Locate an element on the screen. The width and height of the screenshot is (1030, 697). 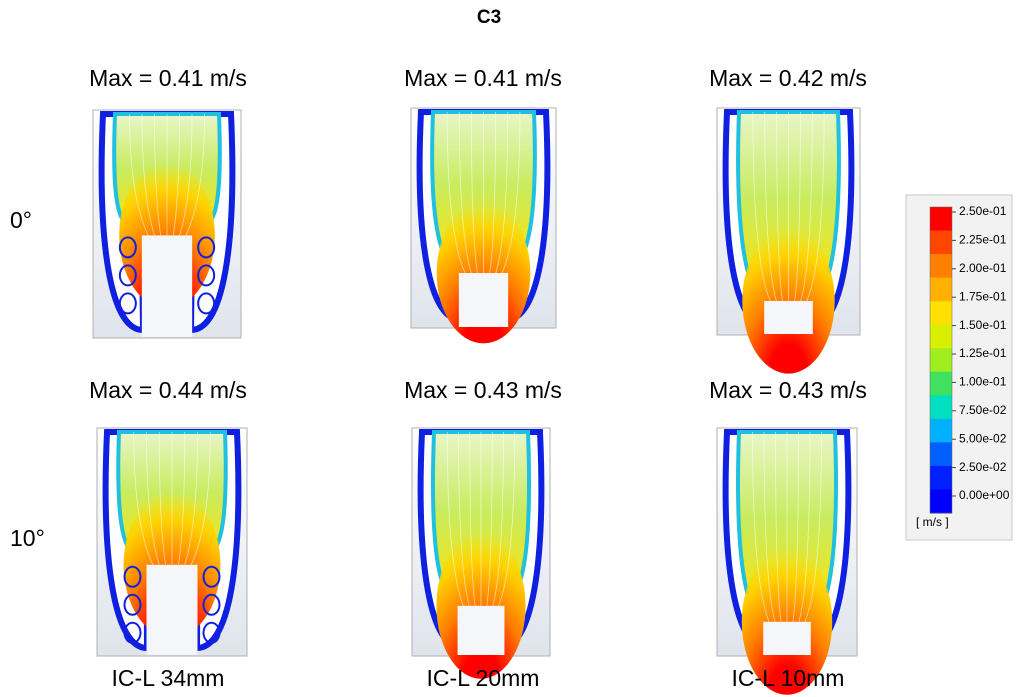
colorbar-label: 2.00e-01 is located at coordinates (983, 268).